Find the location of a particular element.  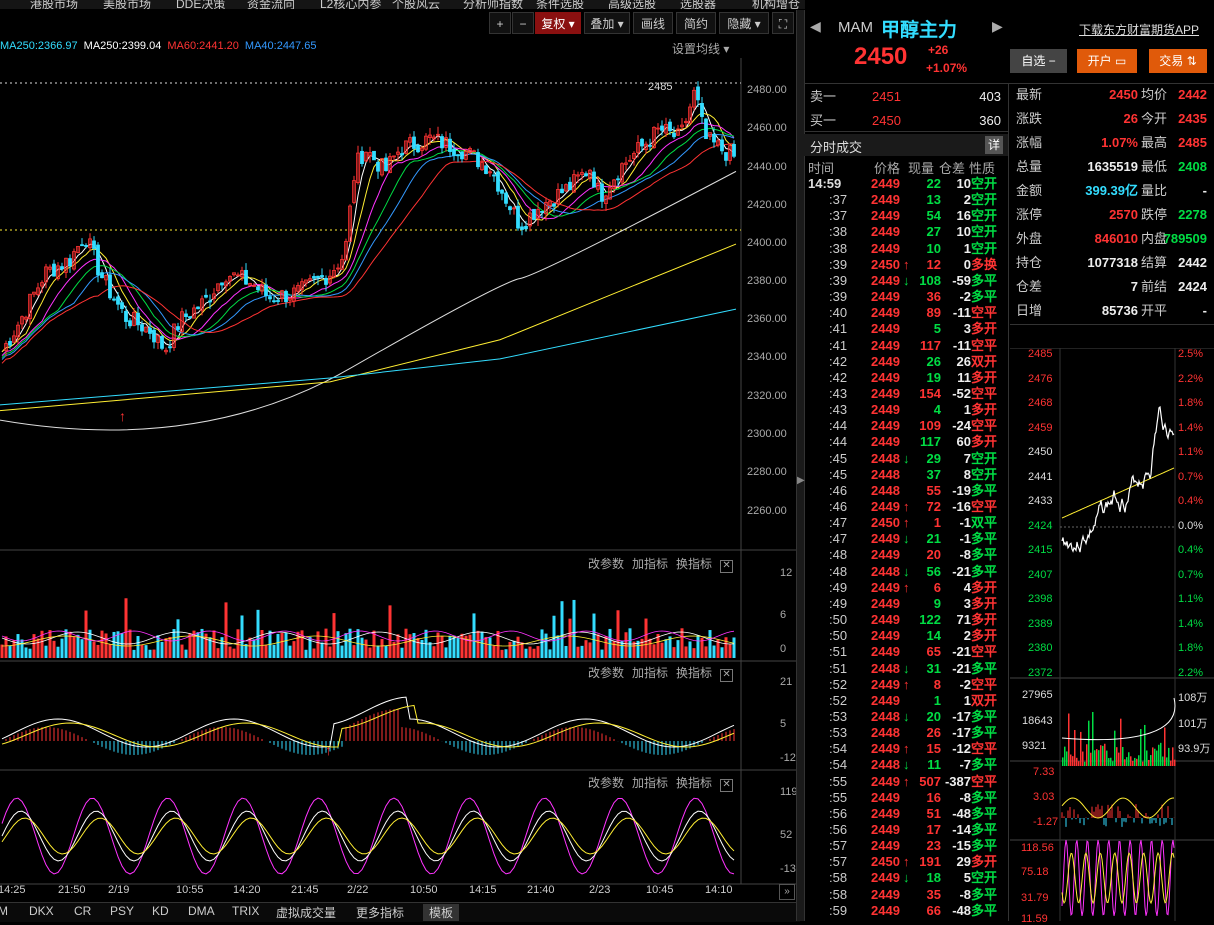

fuquan-dropdown: 复权 ▾ is located at coordinates (558, 23).